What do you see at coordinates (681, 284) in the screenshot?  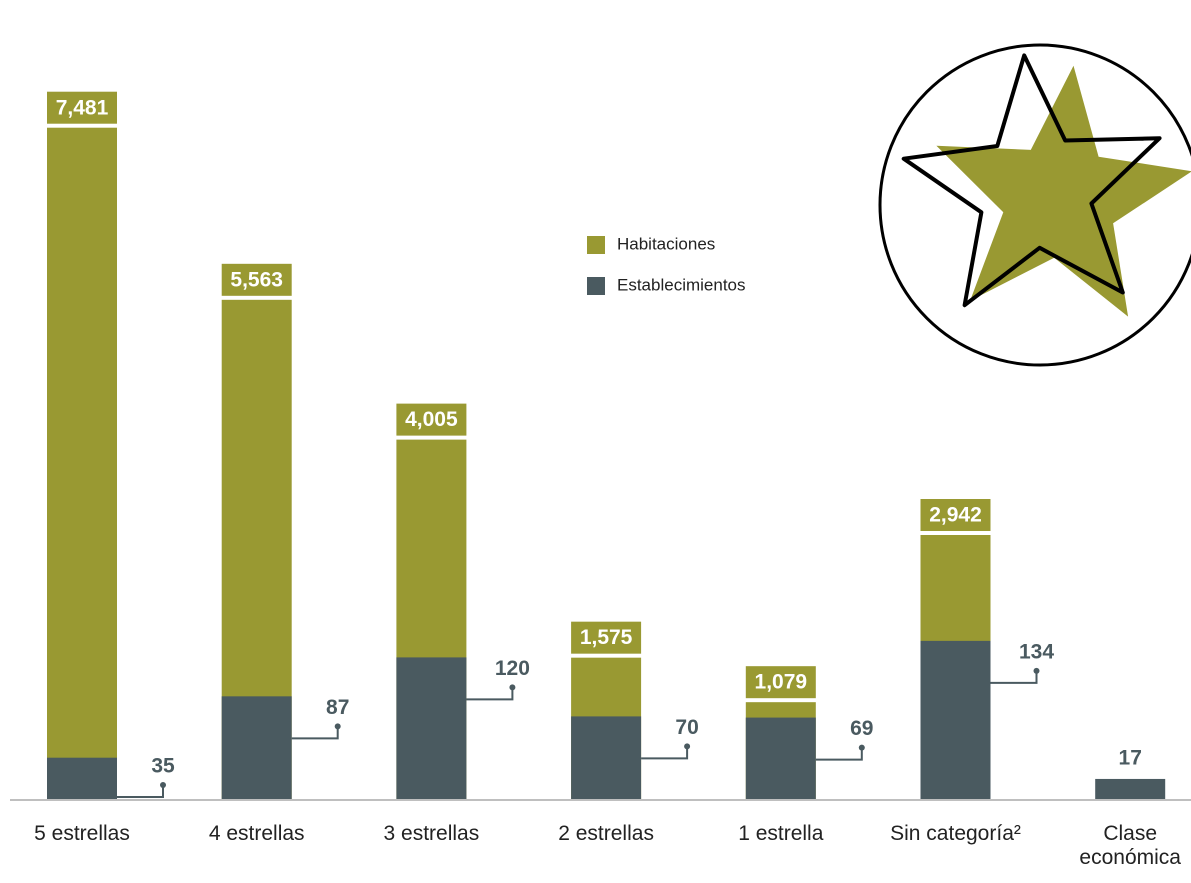 I see `legend-label: Establecimientos` at bounding box center [681, 284].